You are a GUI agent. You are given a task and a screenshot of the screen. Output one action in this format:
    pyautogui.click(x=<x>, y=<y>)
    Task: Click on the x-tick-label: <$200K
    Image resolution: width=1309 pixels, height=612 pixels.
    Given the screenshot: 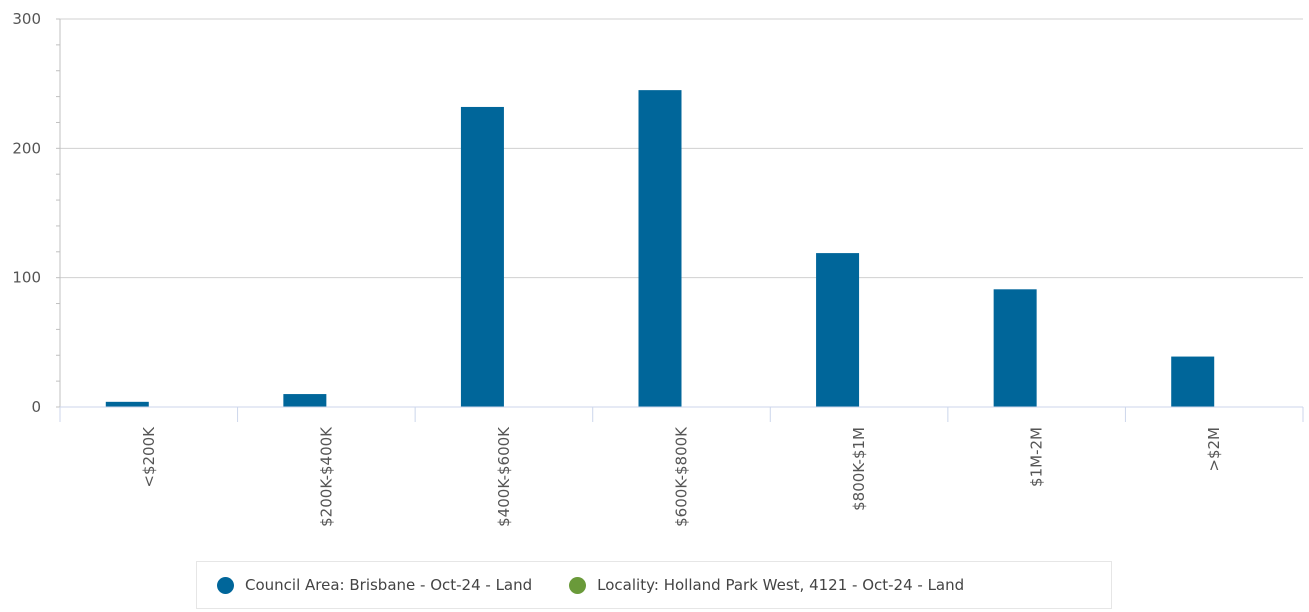 What is the action you would take?
    pyautogui.click(x=149, y=457)
    